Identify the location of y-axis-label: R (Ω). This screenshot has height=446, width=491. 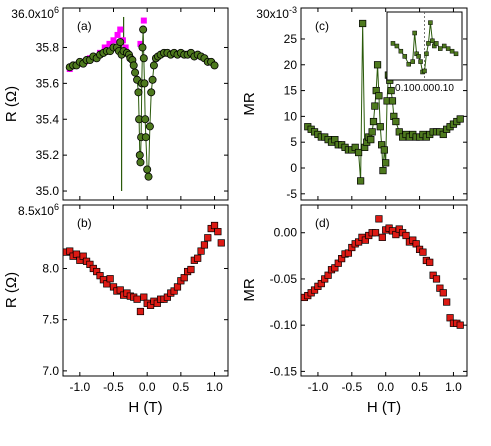
(11, 104).